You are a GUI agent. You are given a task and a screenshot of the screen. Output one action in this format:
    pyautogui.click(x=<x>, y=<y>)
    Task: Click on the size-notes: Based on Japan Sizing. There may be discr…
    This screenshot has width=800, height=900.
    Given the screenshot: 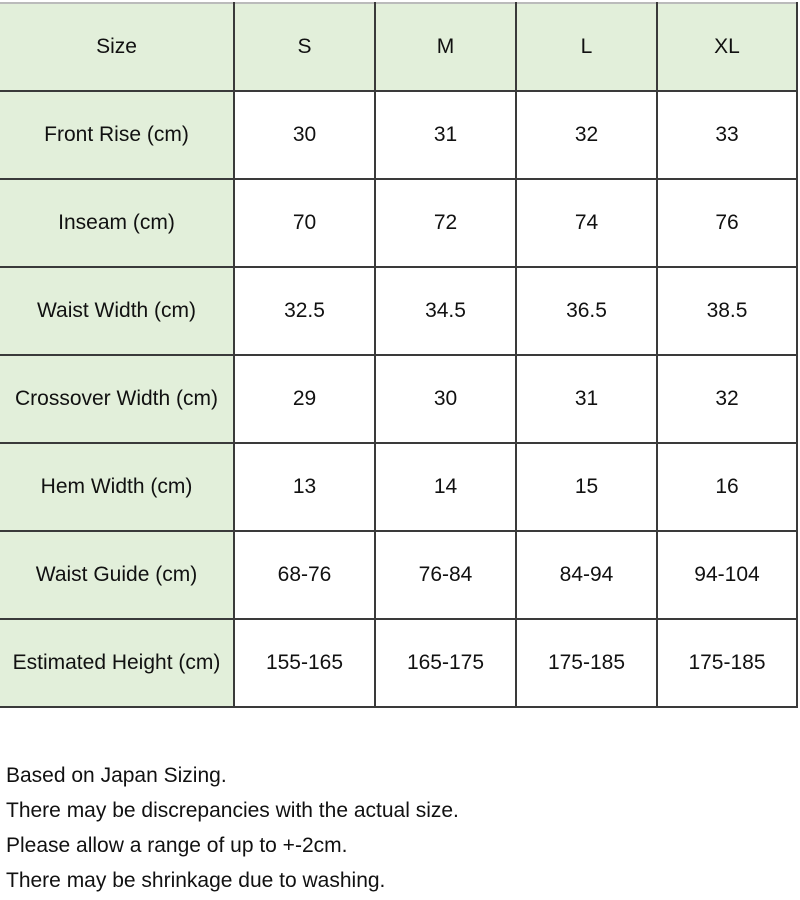 What is the action you would take?
    pyautogui.click(x=232, y=828)
    